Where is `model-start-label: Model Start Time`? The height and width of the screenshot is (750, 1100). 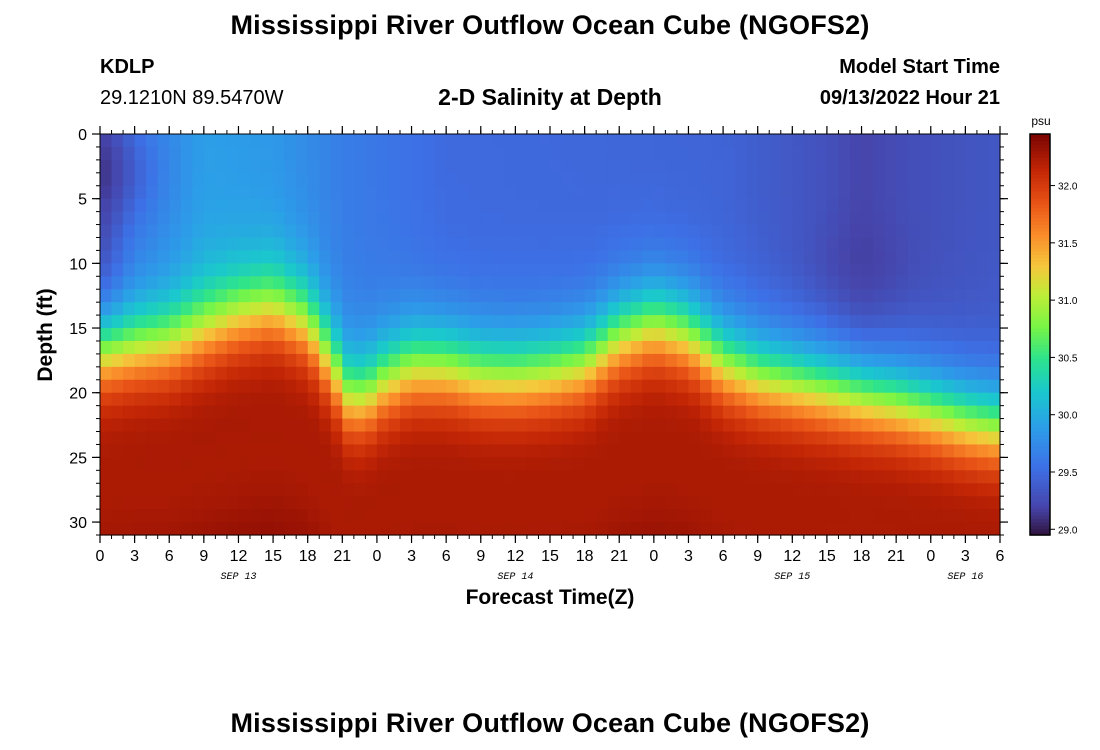
model-start-label: Model Start Time is located at coordinates (919, 67).